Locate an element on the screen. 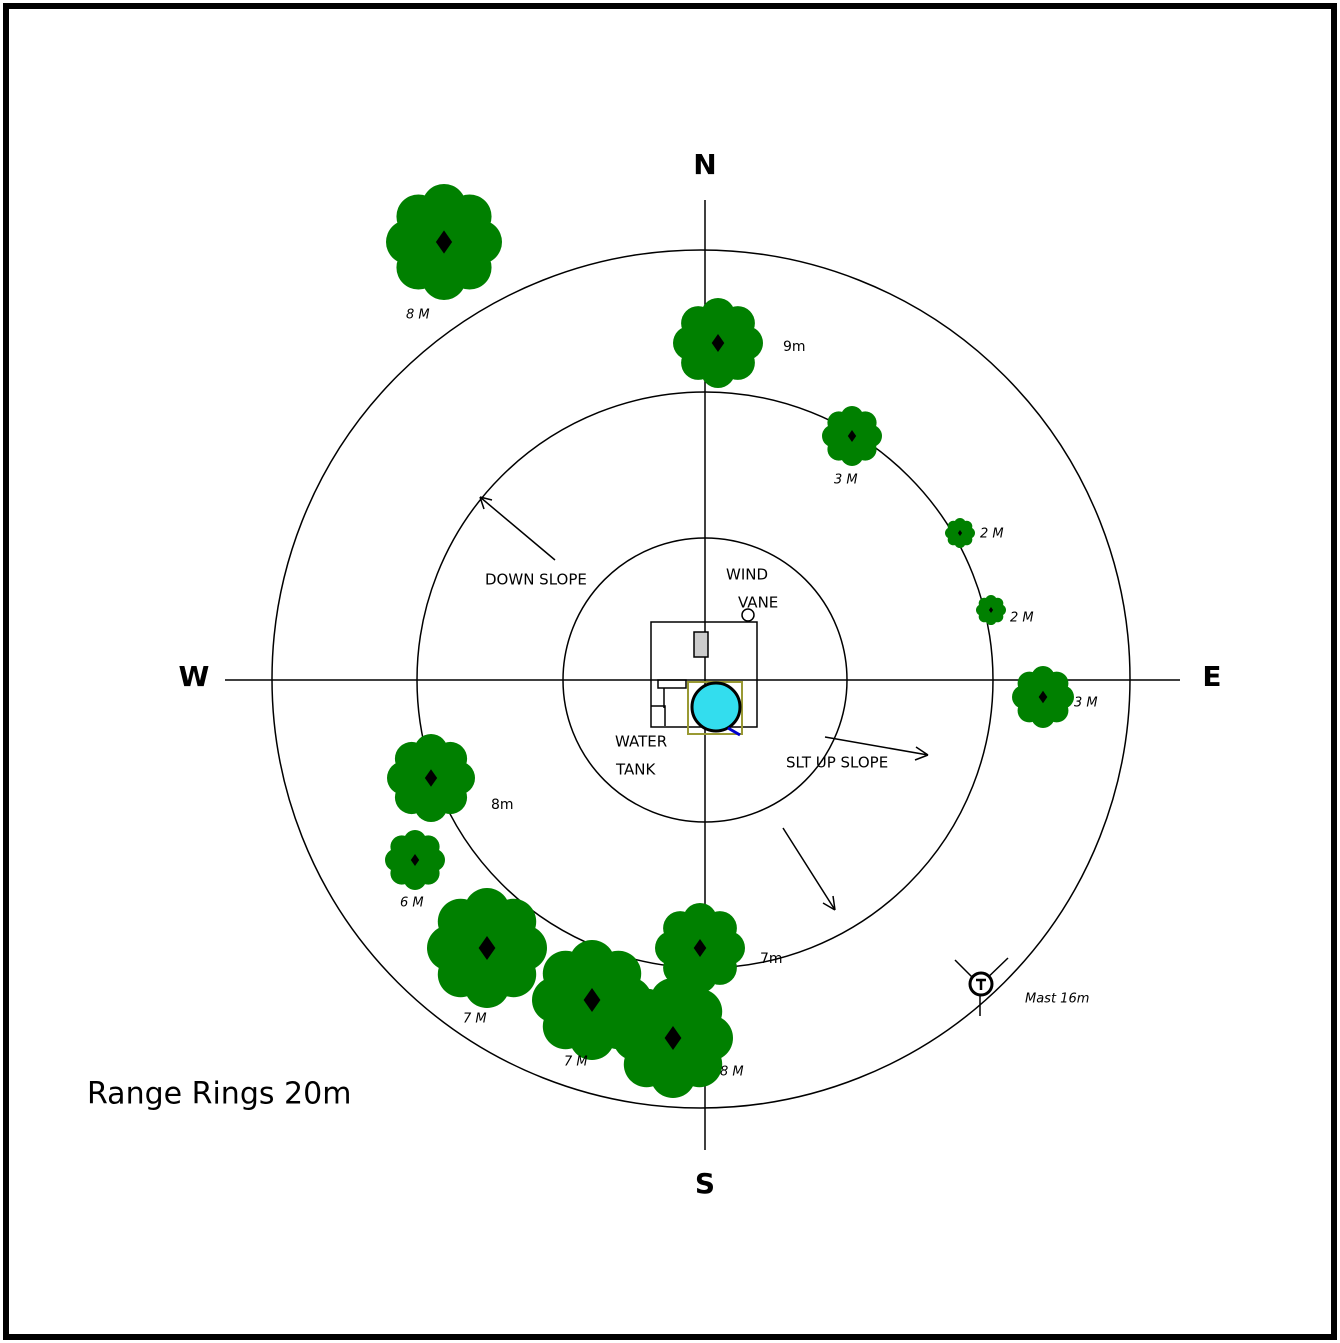 Image resolution: width=1340 pixels, height=1343 pixels. west-label: W is located at coordinates (194, 676).